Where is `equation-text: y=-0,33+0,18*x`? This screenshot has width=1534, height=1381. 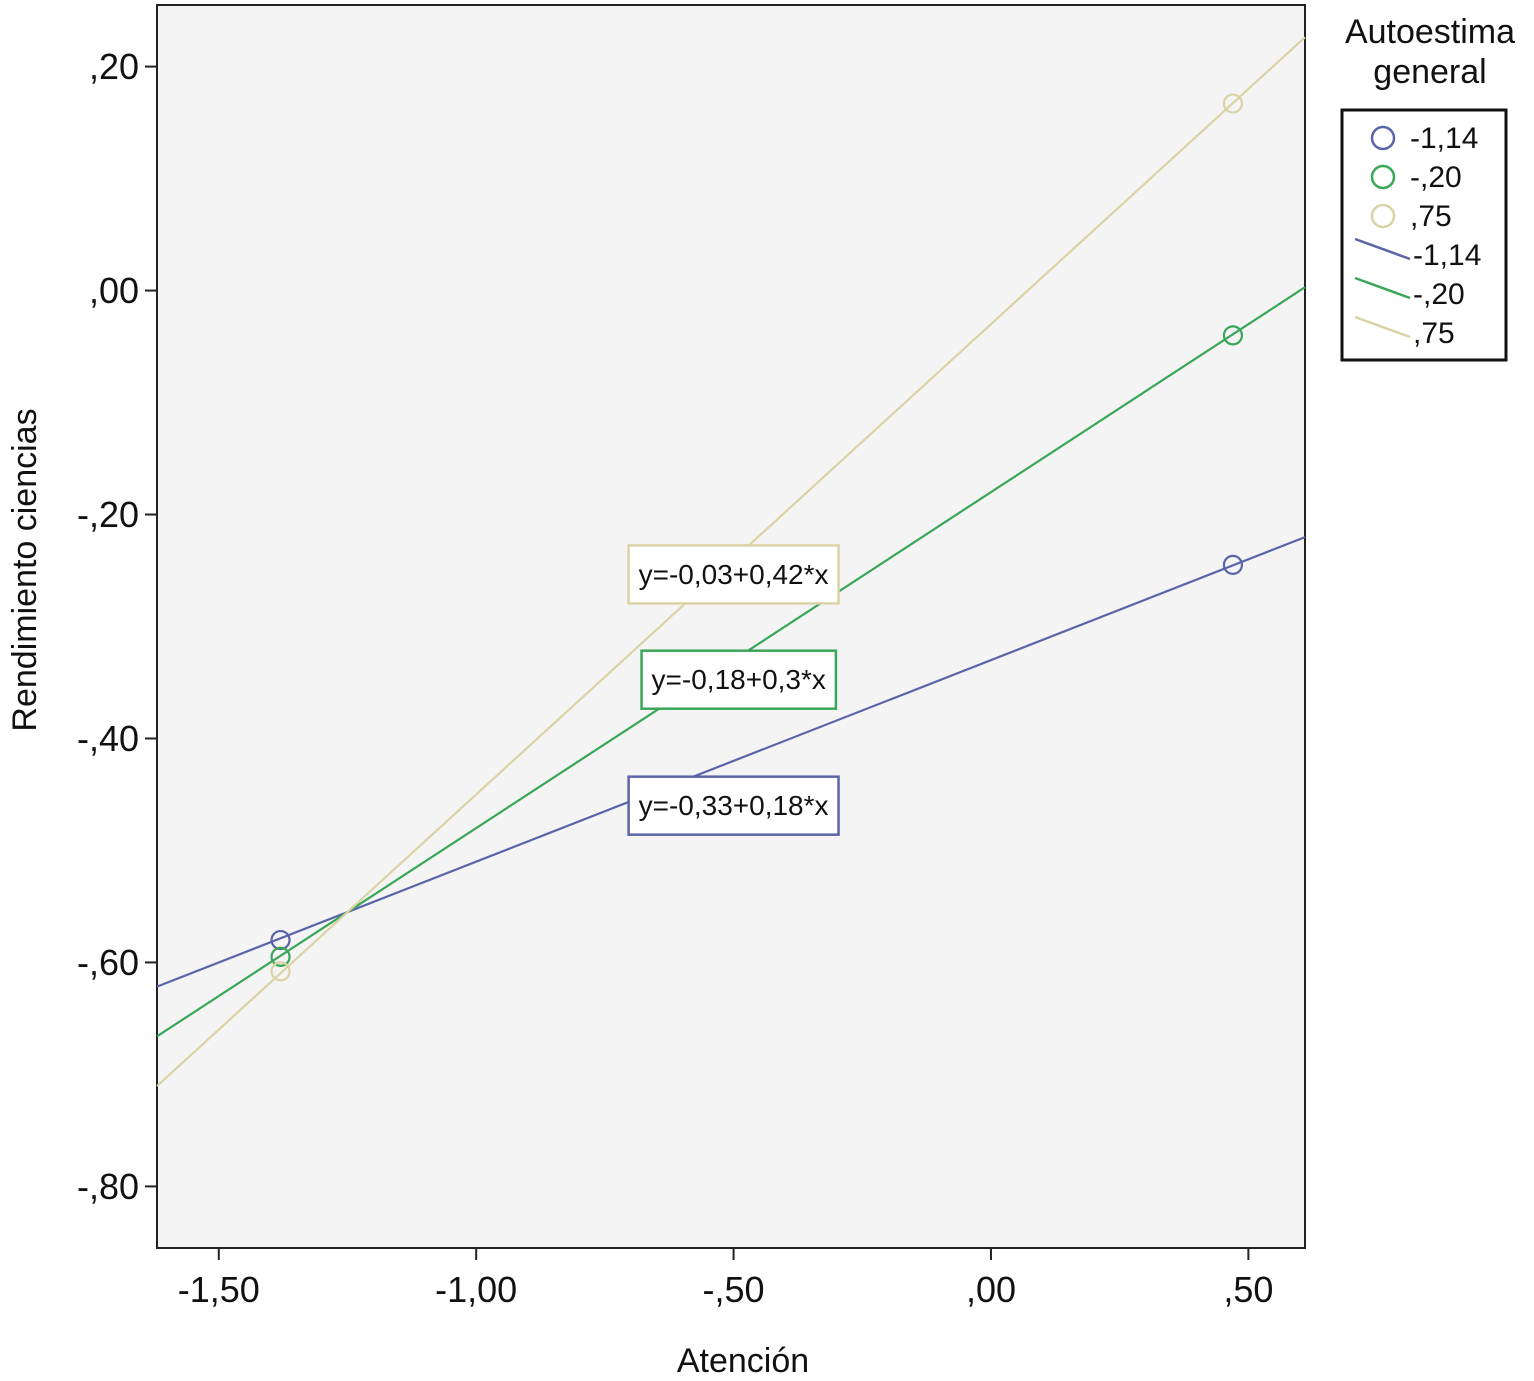
equation-text: y=-0,33+0,18*x is located at coordinates (734, 805).